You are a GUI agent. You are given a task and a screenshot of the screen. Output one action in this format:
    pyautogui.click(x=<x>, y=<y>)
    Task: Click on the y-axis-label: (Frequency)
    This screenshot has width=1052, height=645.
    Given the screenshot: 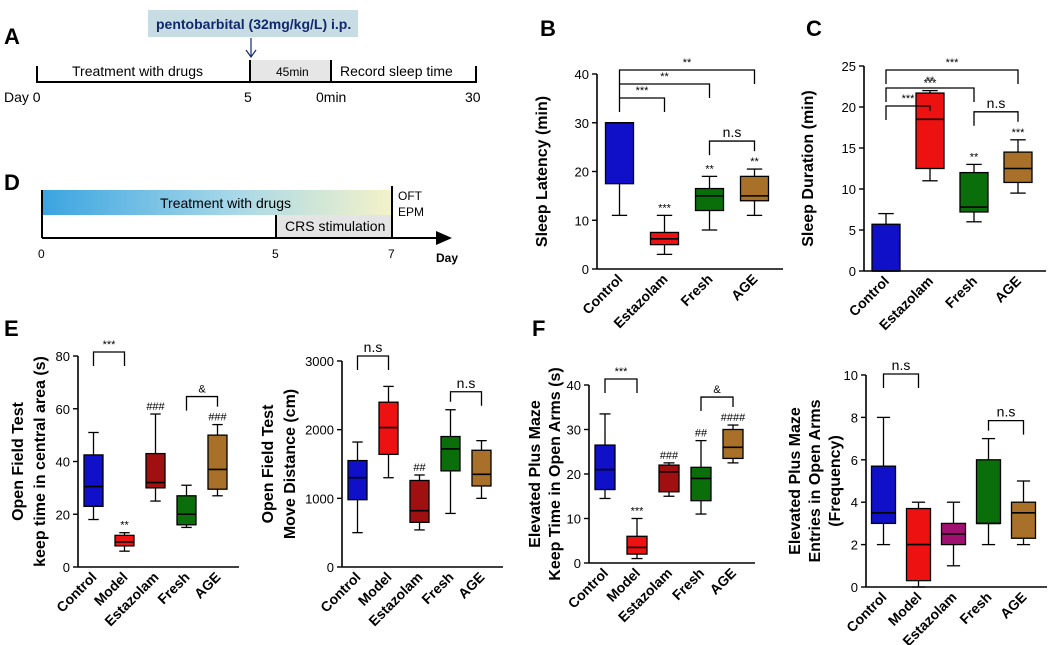 What is the action you would take?
    pyautogui.click(x=835, y=481)
    